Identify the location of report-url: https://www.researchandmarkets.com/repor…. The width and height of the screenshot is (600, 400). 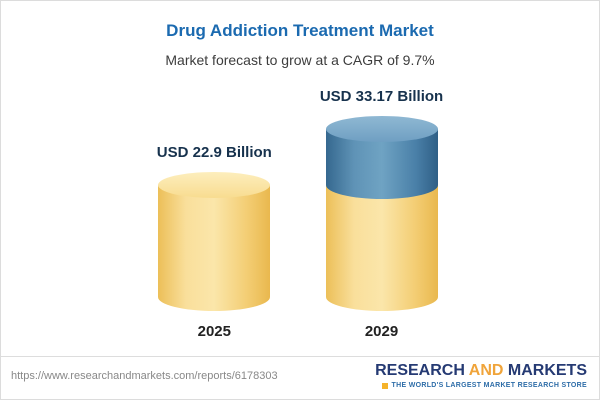
(144, 376).